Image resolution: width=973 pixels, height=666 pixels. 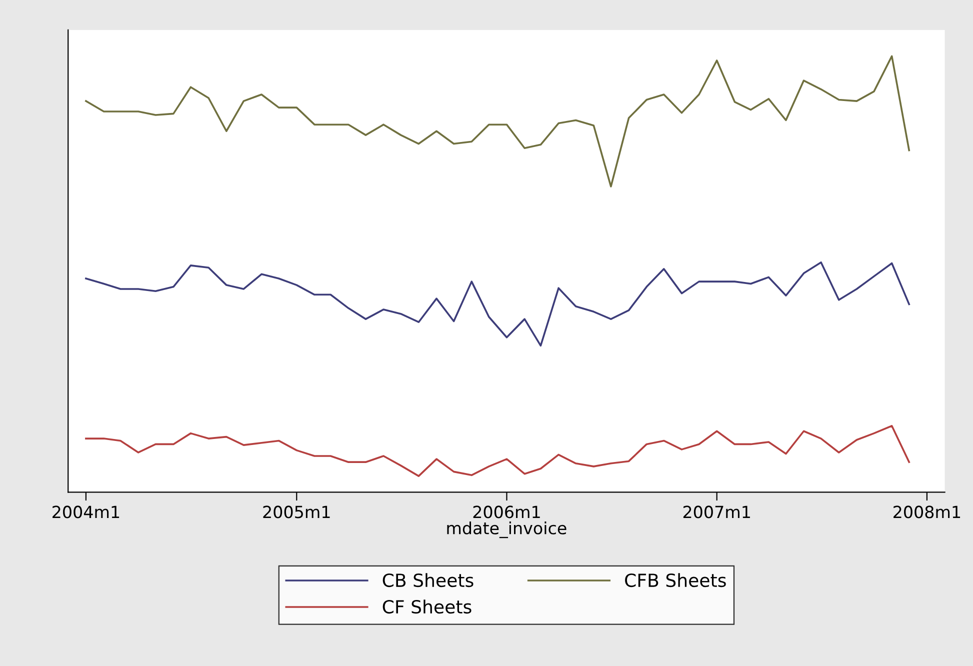 I want to click on x-tick-label: 2004m1, so click(x=86, y=512).